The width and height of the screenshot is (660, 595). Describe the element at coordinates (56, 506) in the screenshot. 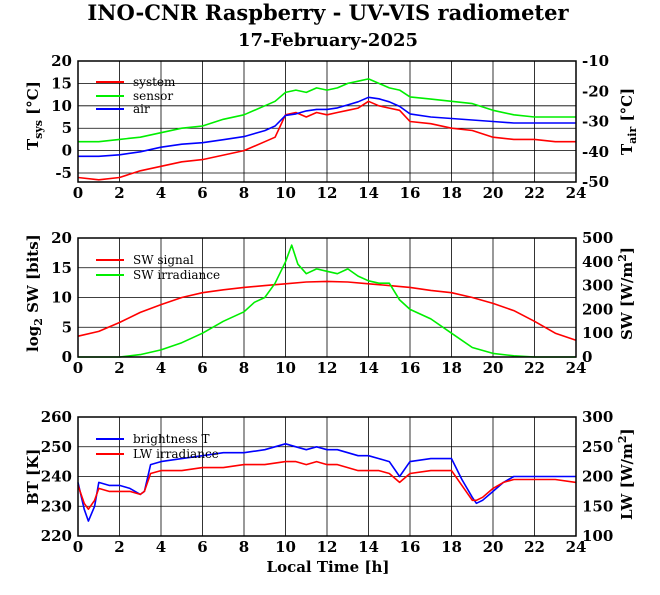

I see `y-tick-label-left: 230` at that location.